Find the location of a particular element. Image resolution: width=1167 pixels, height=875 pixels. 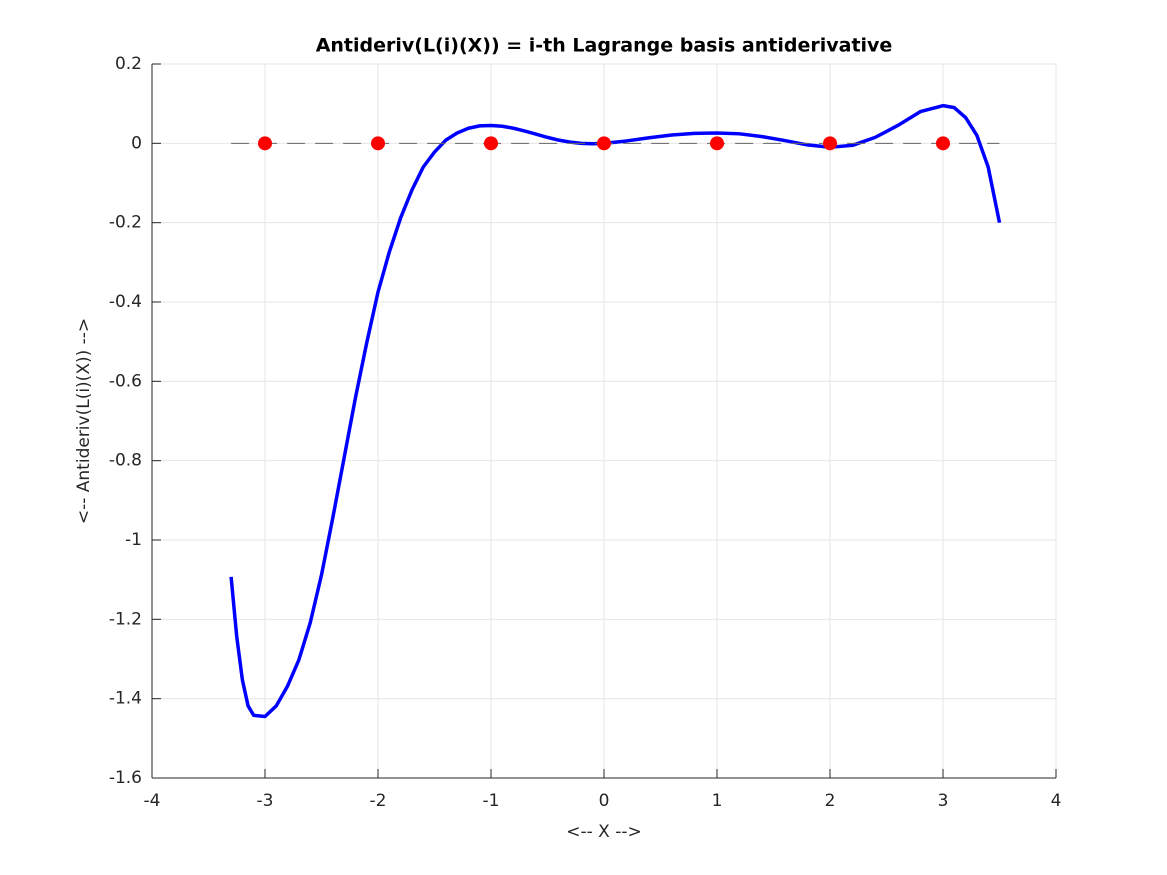

x-tick-label: 1 is located at coordinates (717, 801).